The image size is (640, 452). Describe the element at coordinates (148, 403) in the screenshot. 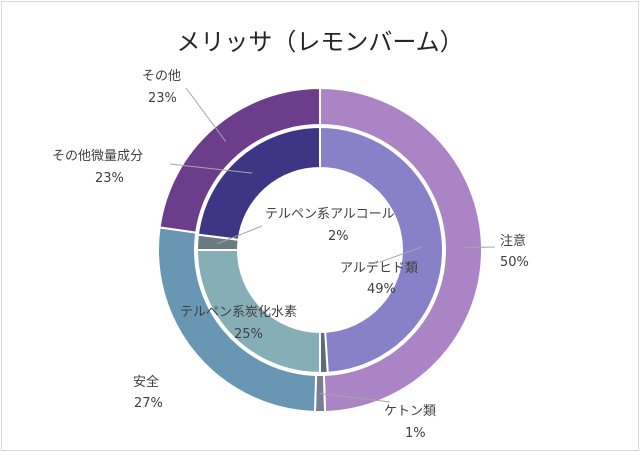

I see `label-safe-pct: 27%` at that location.